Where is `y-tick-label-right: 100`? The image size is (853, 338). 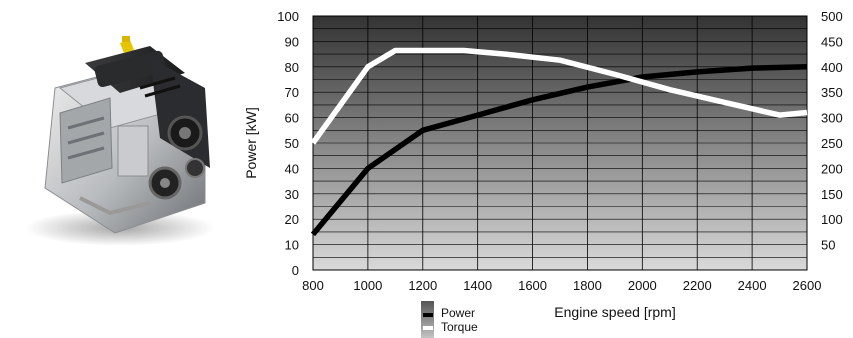 y-tick-label-right: 100 is located at coordinates (832, 219).